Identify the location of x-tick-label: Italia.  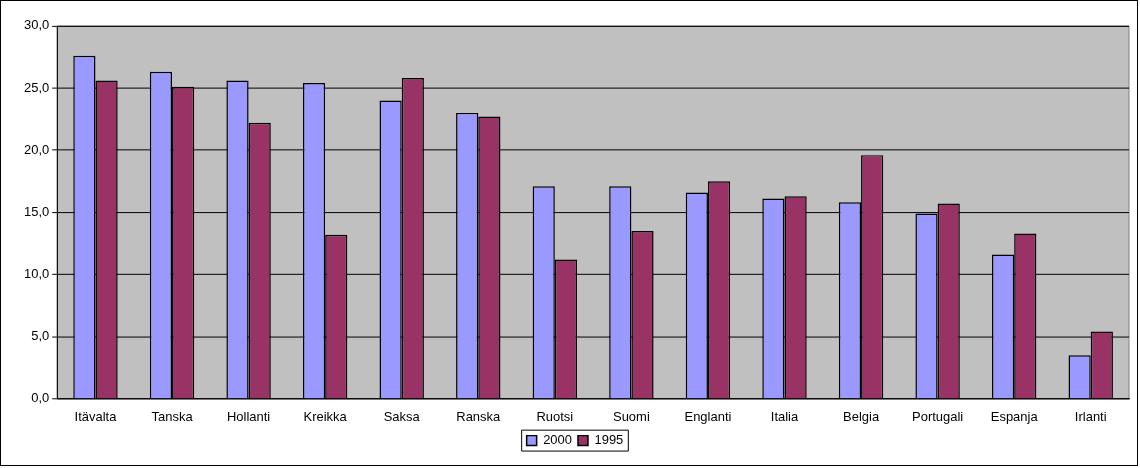
(784, 416).